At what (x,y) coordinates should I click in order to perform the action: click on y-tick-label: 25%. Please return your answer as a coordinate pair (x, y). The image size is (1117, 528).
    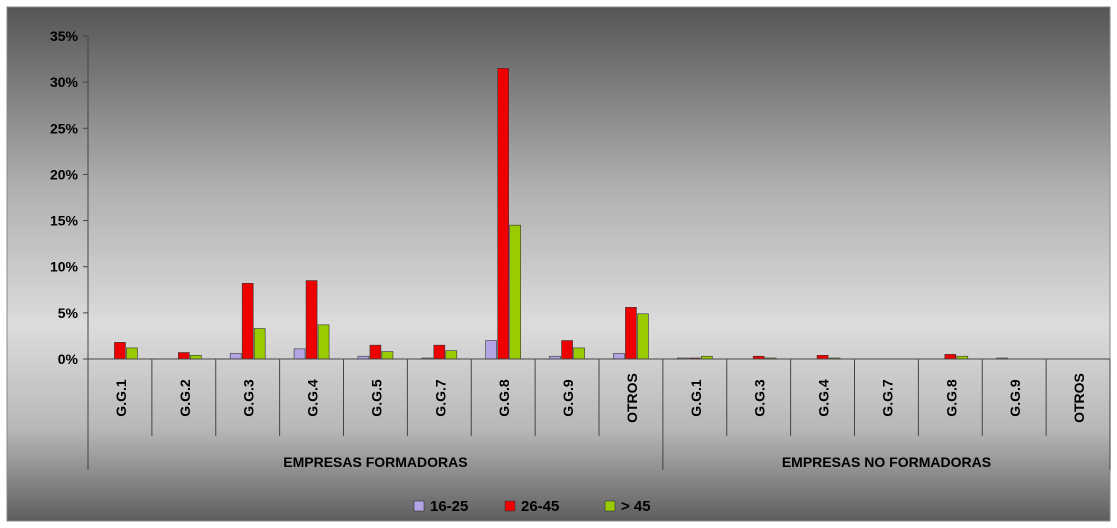
    Looking at the image, I should click on (64, 128).